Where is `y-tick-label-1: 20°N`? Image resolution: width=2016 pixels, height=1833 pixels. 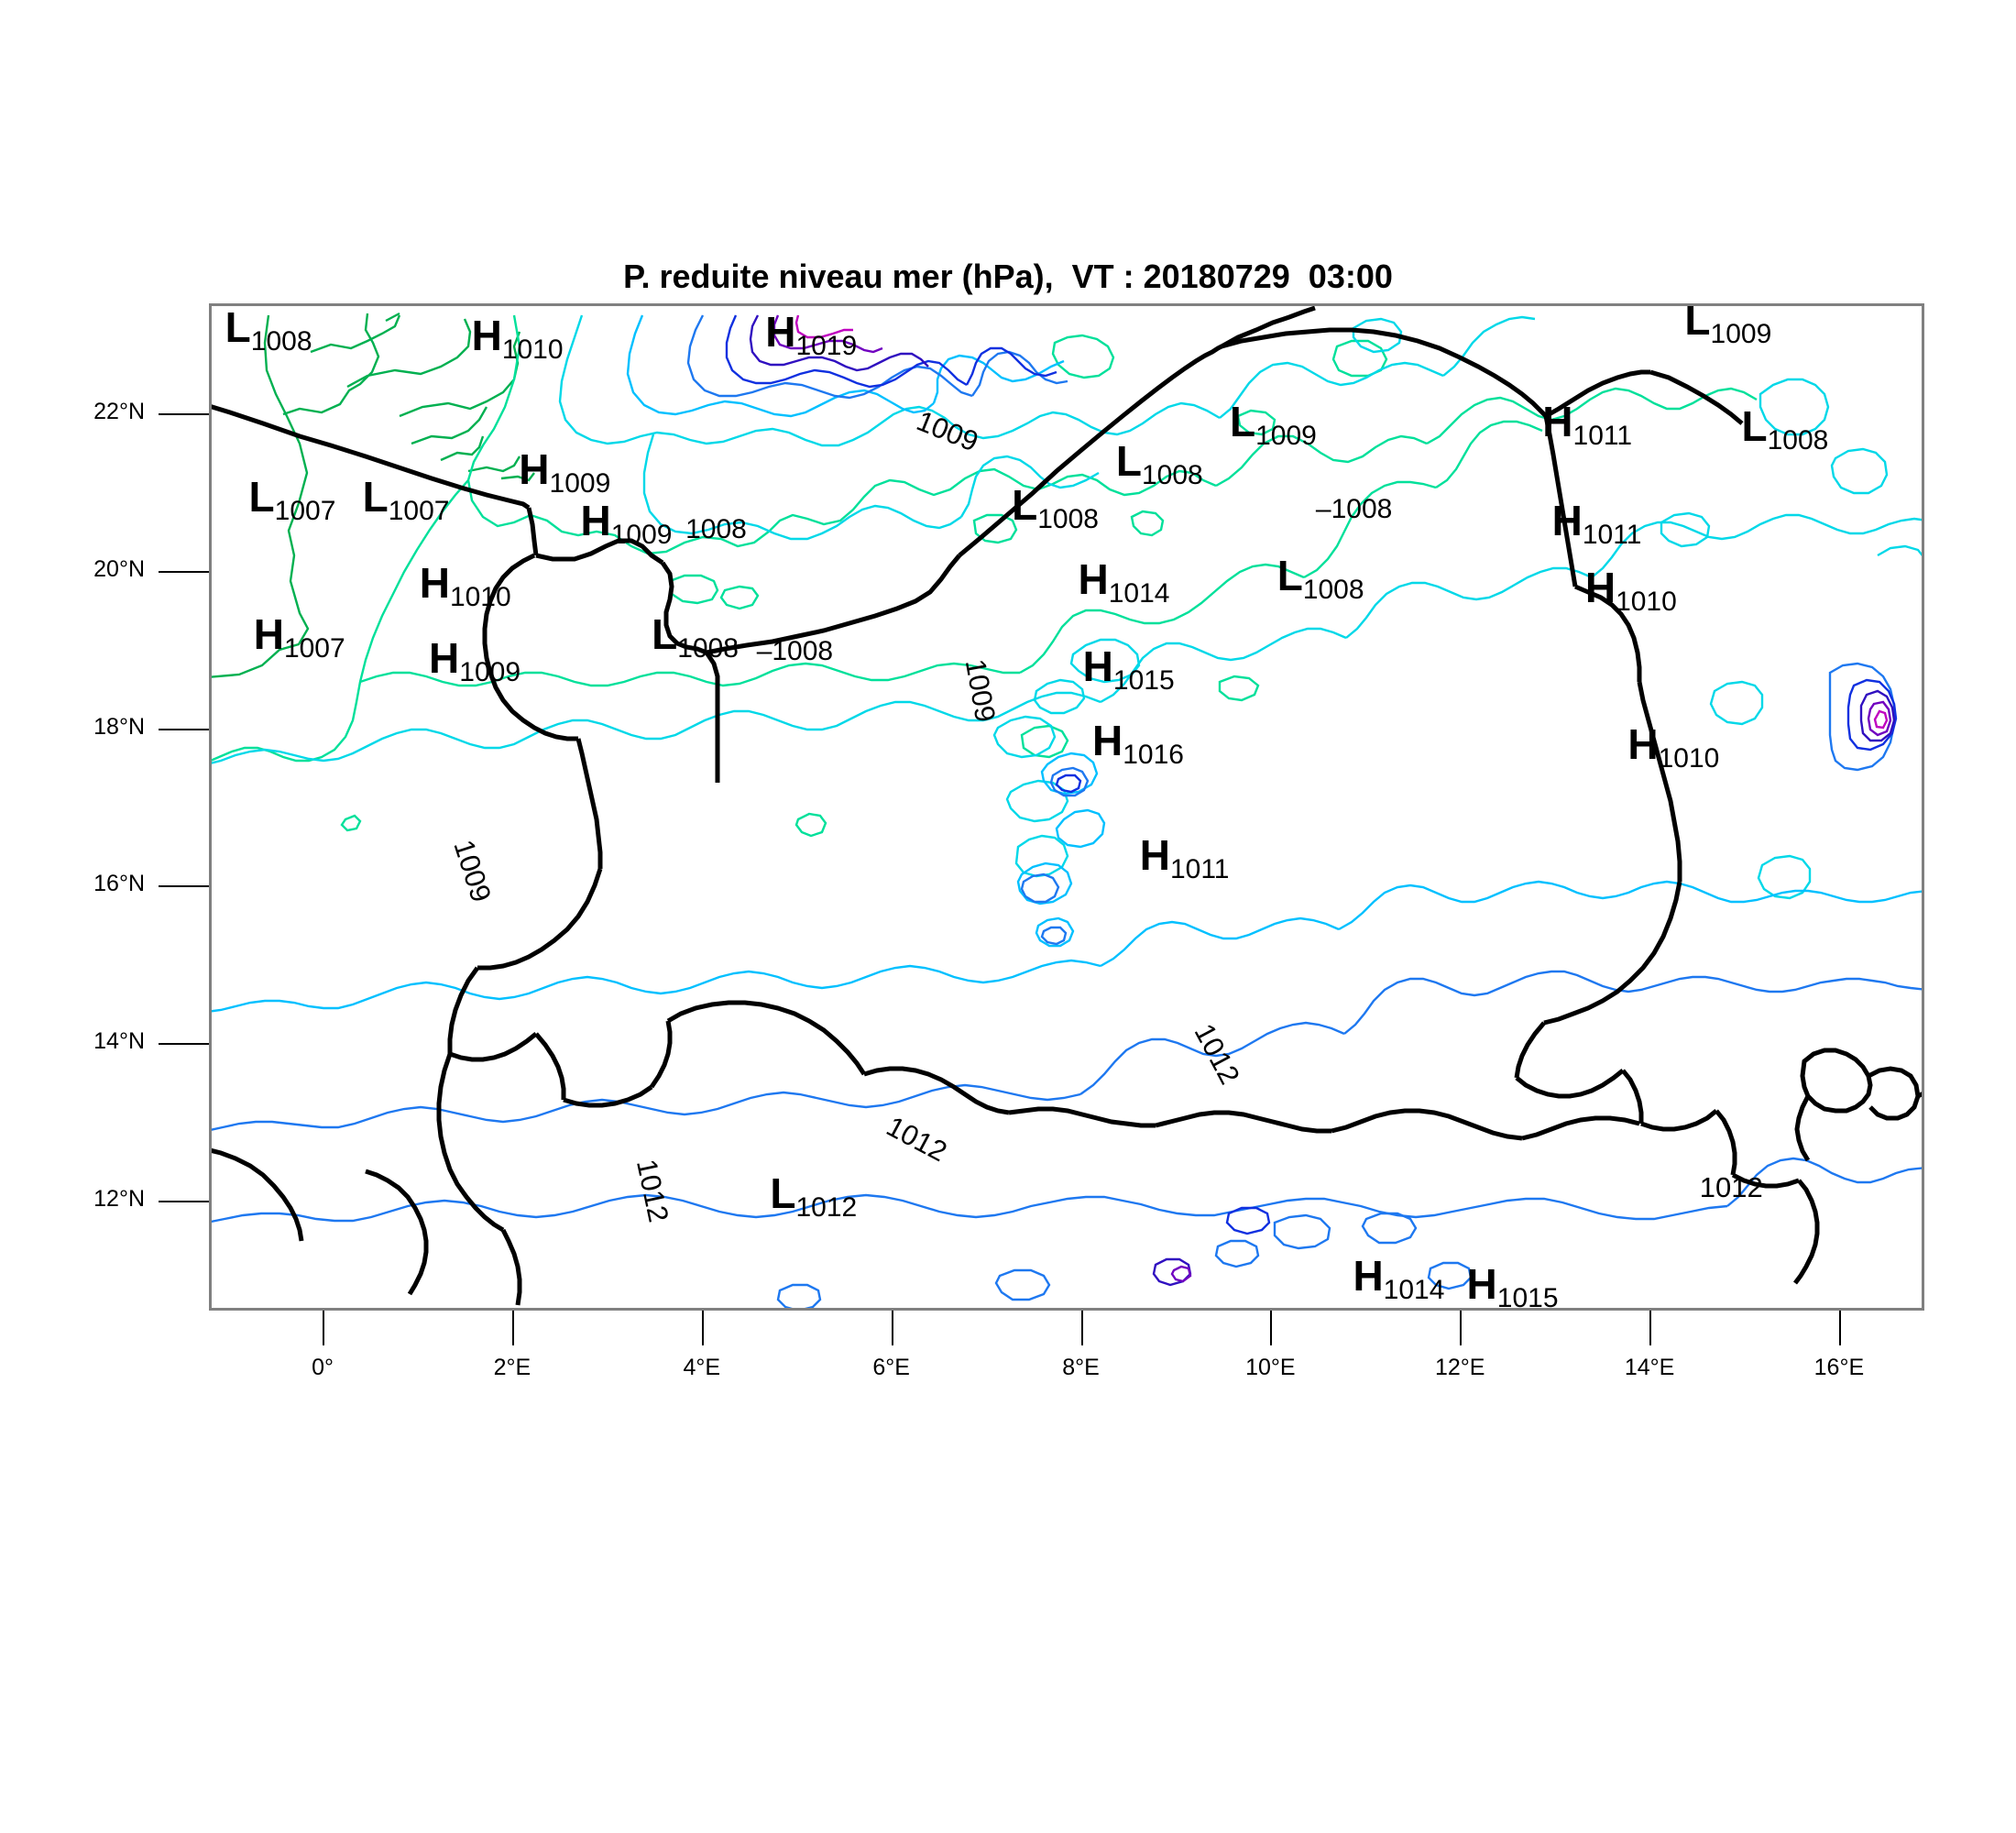
y-tick-label-1: 20°N is located at coordinates (119, 568).